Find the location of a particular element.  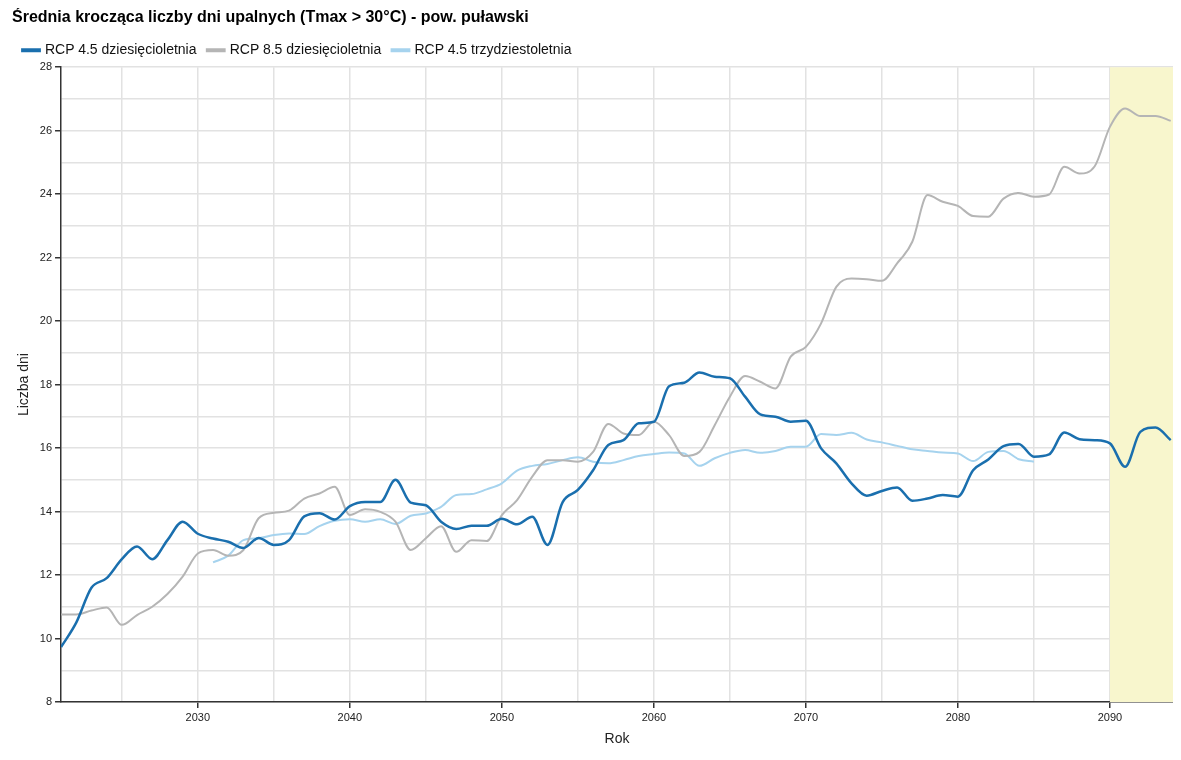

x-tick-label: 2080 is located at coordinates (958, 716).